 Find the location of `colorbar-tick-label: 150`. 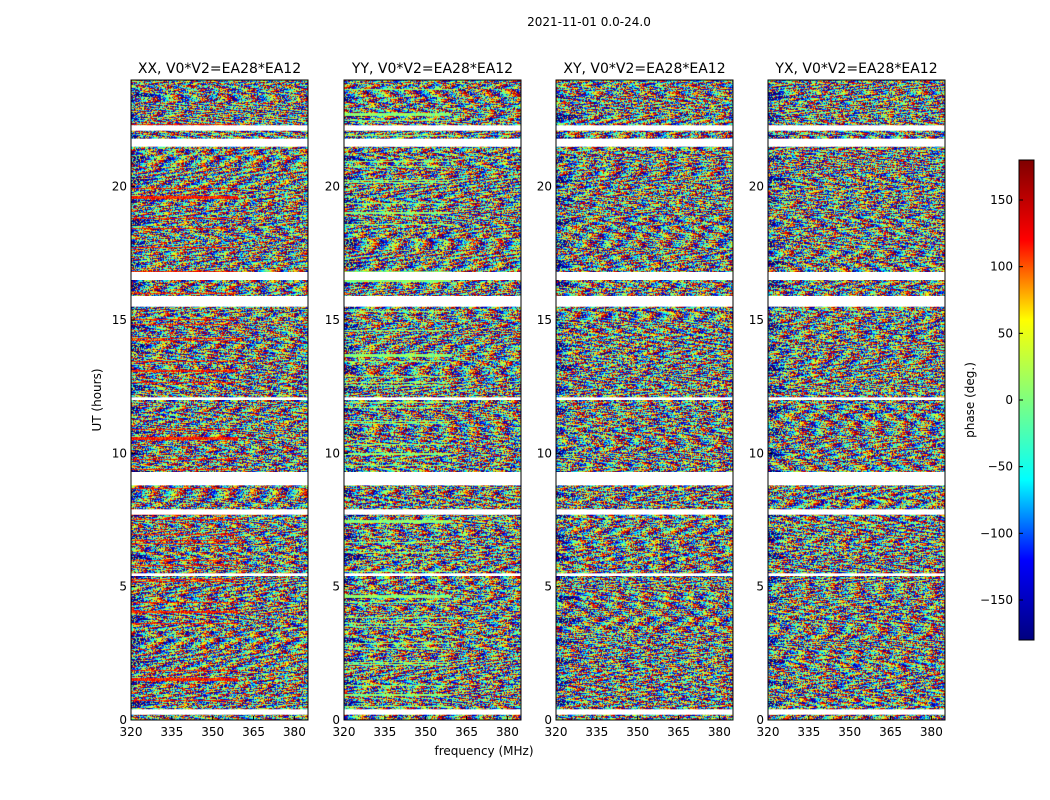

colorbar-tick-label: 150 is located at coordinates (1001, 200).